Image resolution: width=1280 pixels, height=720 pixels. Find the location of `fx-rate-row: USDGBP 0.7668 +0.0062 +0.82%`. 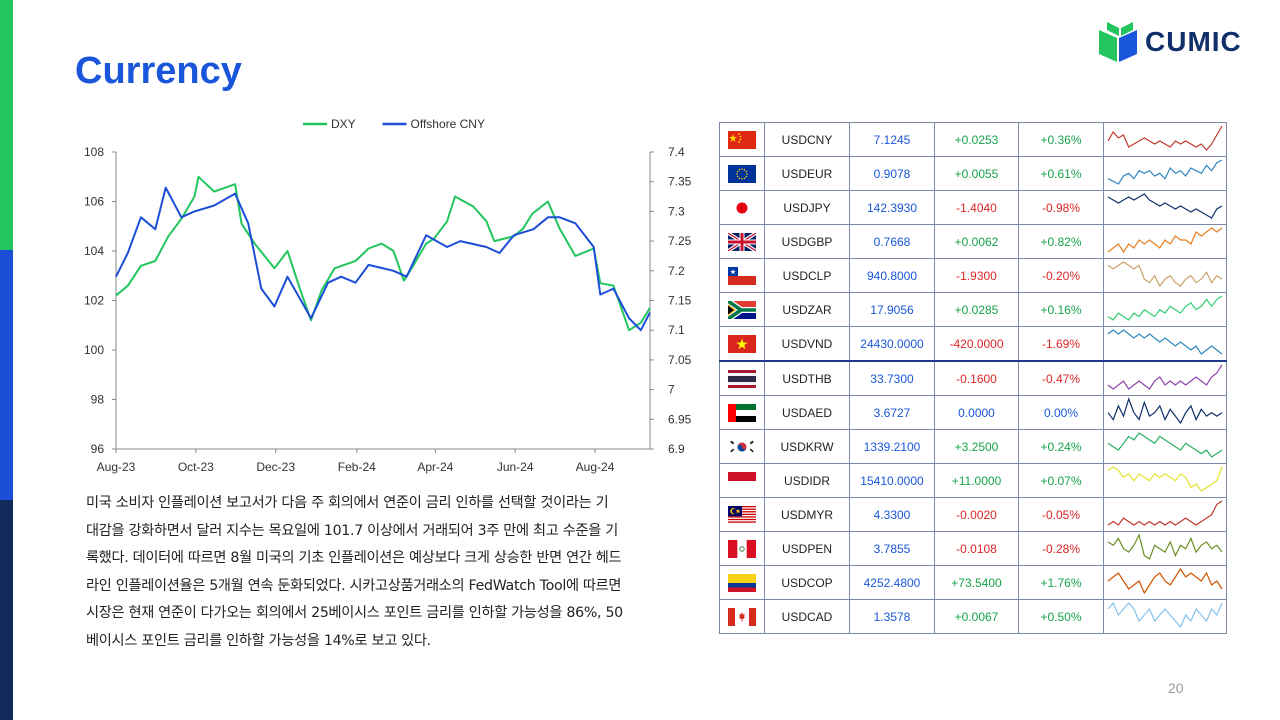

fx-rate-row: USDGBP 0.7668 +0.0062 +0.82% is located at coordinates (973, 241).